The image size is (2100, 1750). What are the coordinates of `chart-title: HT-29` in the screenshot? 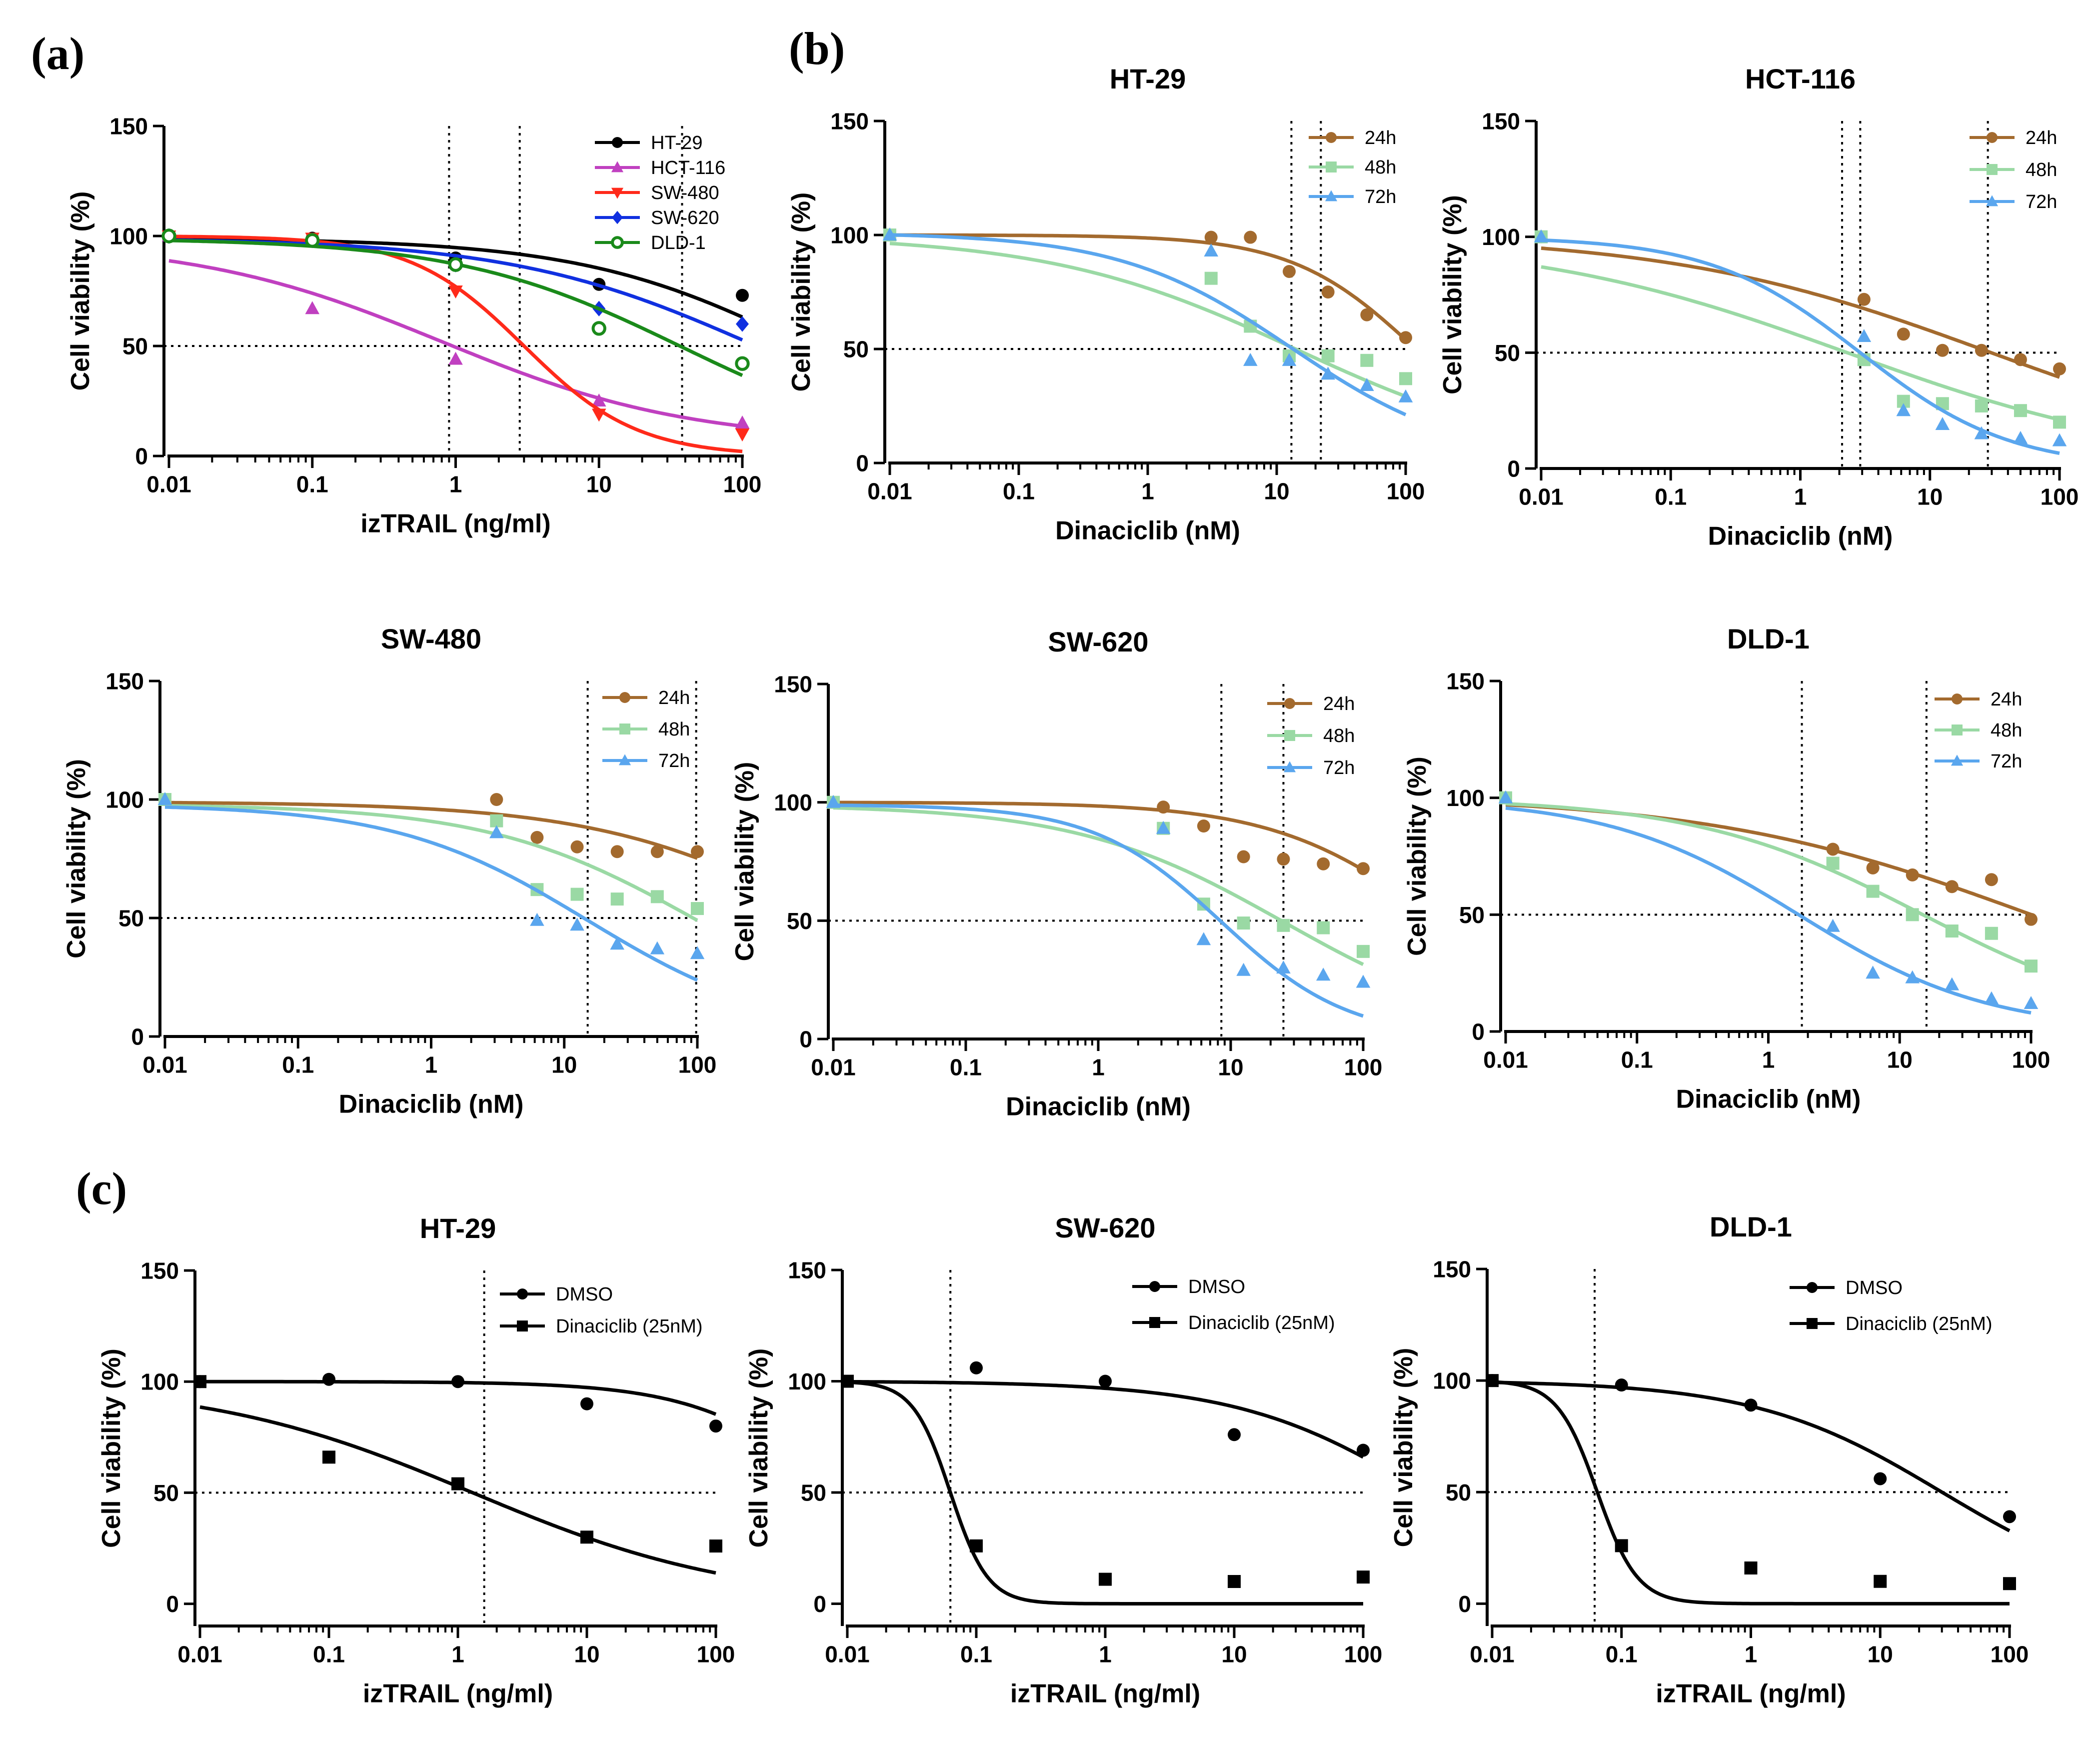 It's located at (1148, 78).